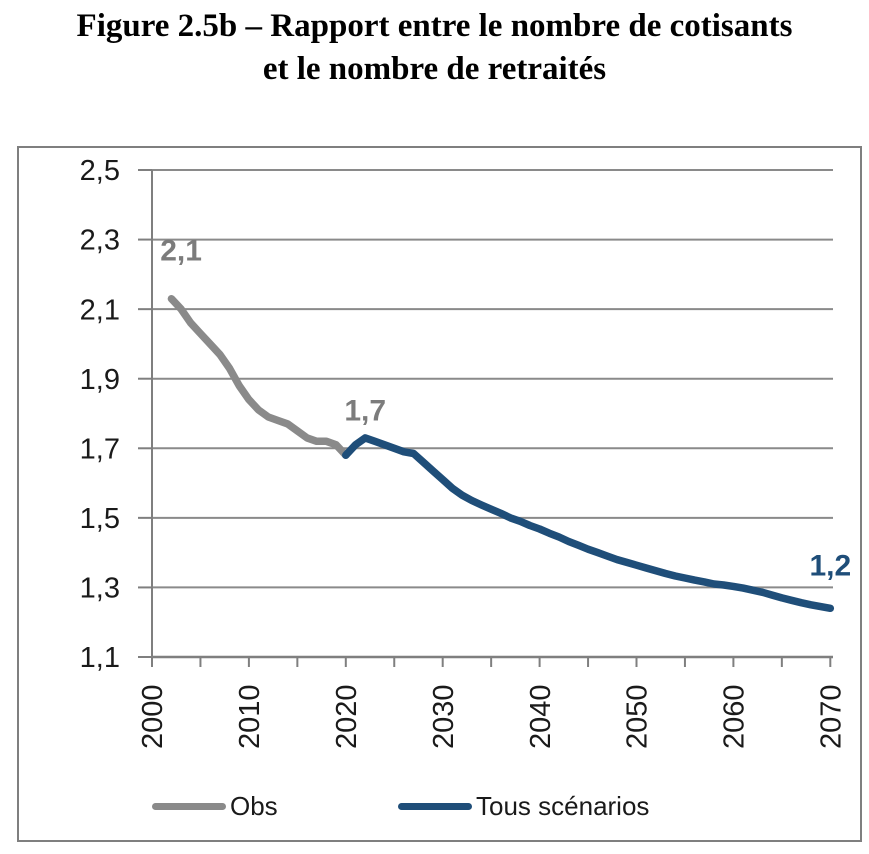 Image resolution: width=869 pixels, height=854 pixels. I want to click on x-tick-label: 2030, so click(444, 716).